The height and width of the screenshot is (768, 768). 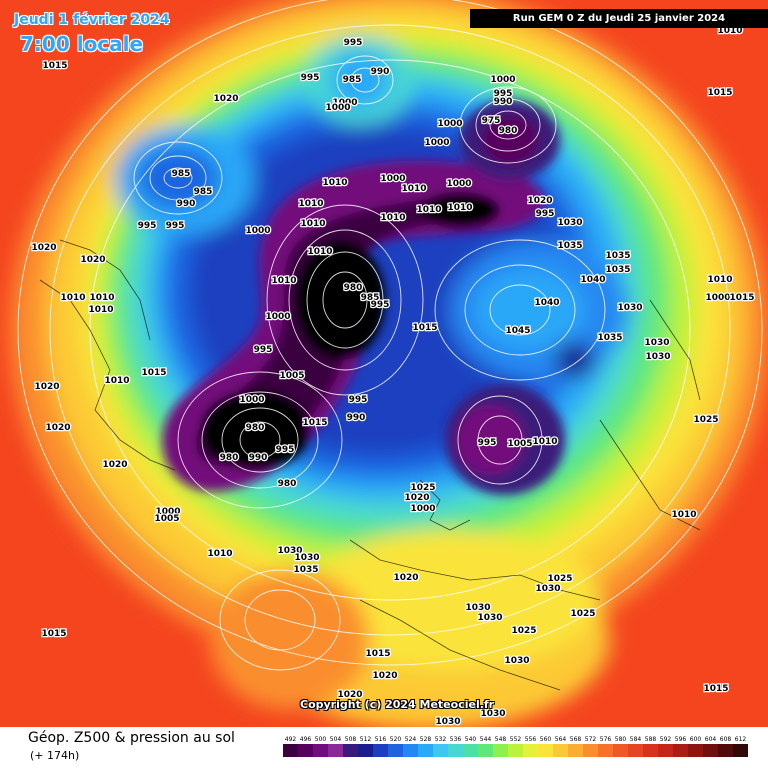 What do you see at coordinates (397, 704) in the screenshot?
I see `copyright-notice: Copyright (c) 2024 Meteociel.fr` at bounding box center [397, 704].